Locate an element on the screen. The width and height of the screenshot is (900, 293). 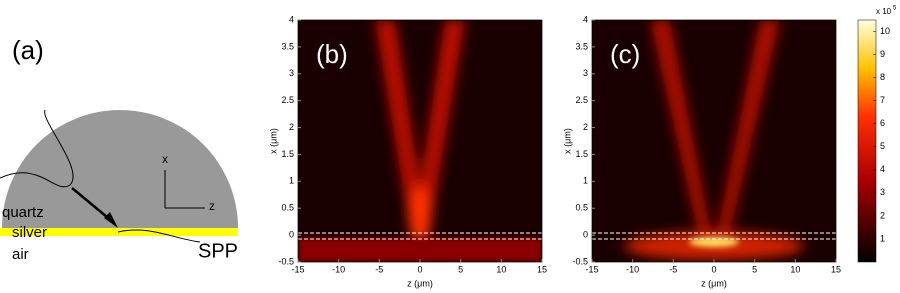
air-label: air is located at coordinates (20, 254).